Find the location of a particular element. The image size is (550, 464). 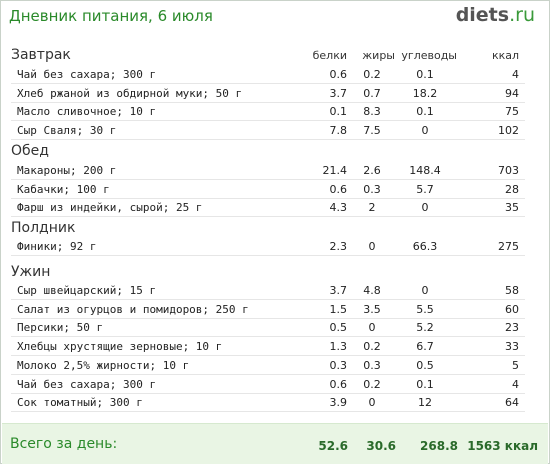

carbs-value: 148.4 is located at coordinates (425, 170).